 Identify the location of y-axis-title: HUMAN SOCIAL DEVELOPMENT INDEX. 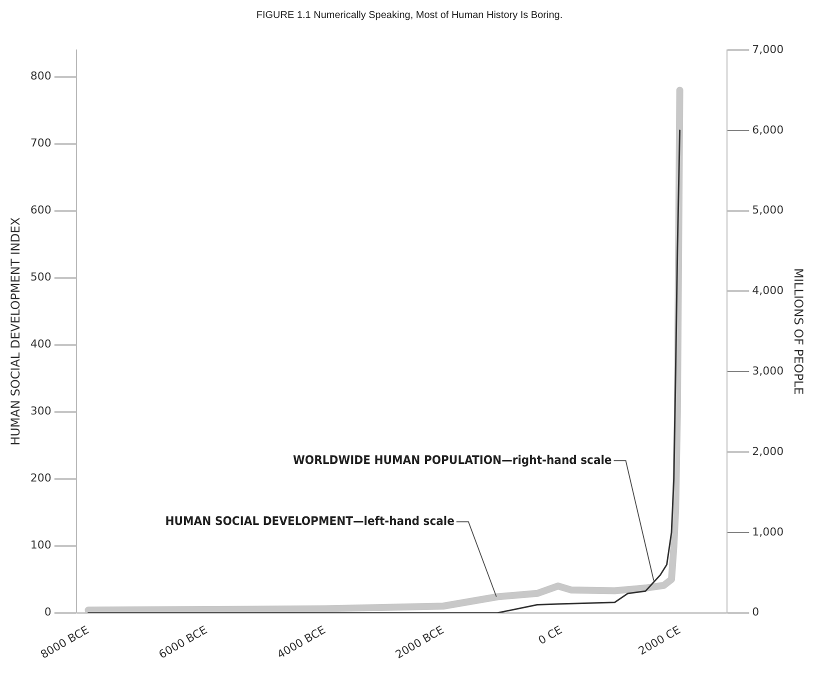
(15, 331).